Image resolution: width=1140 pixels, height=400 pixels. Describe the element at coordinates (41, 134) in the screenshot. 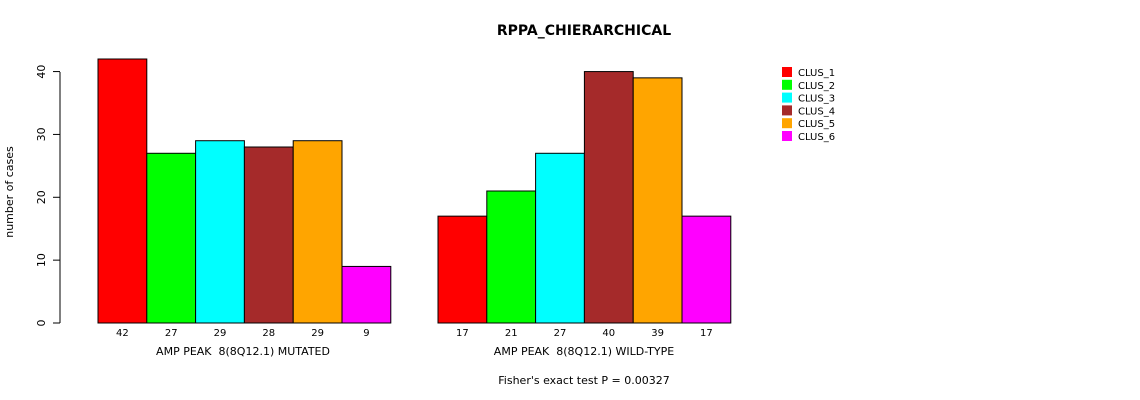

I see `y-tick-label-30: 30` at that location.